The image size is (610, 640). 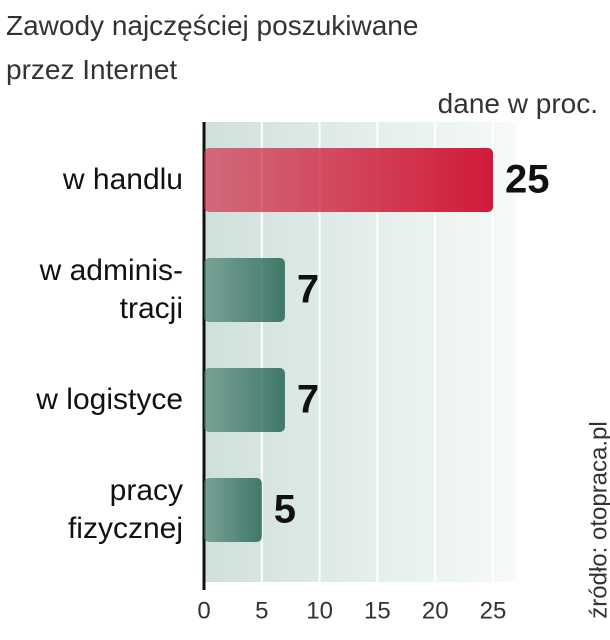 What do you see at coordinates (203, 610) in the screenshot?
I see `x-tick-label: 0` at bounding box center [203, 610].